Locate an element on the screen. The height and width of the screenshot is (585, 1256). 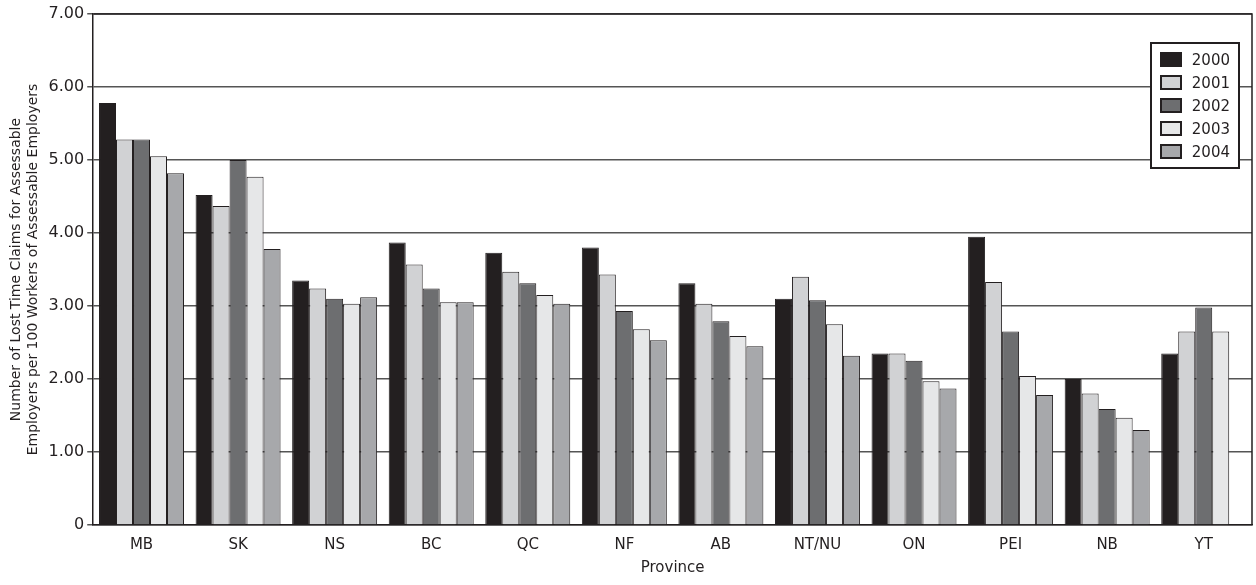
x-tick-label: SK is located at coordinates (238, 543).